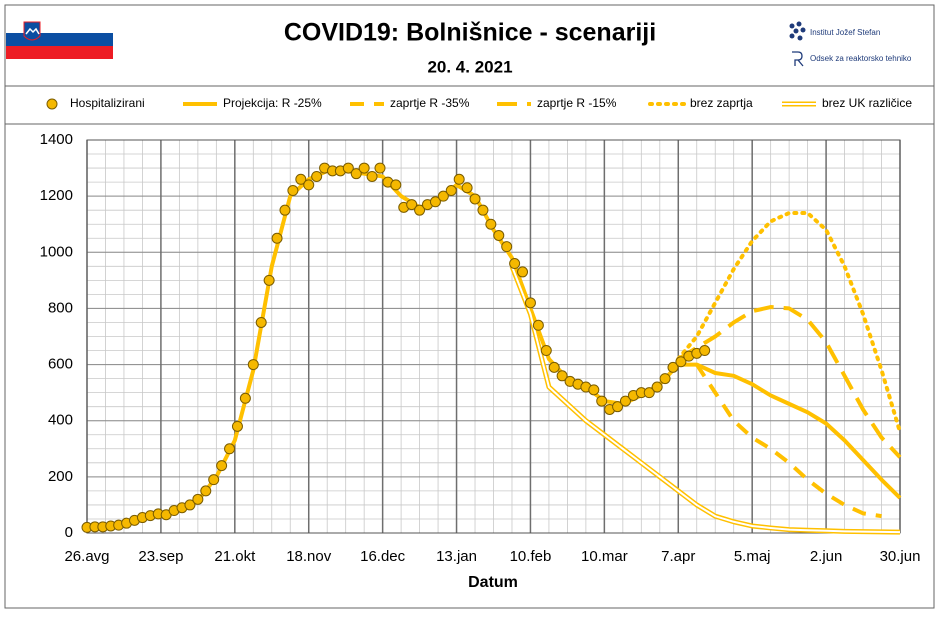  I want to click on x-tick-label: 23.sep, so click(160, 556).